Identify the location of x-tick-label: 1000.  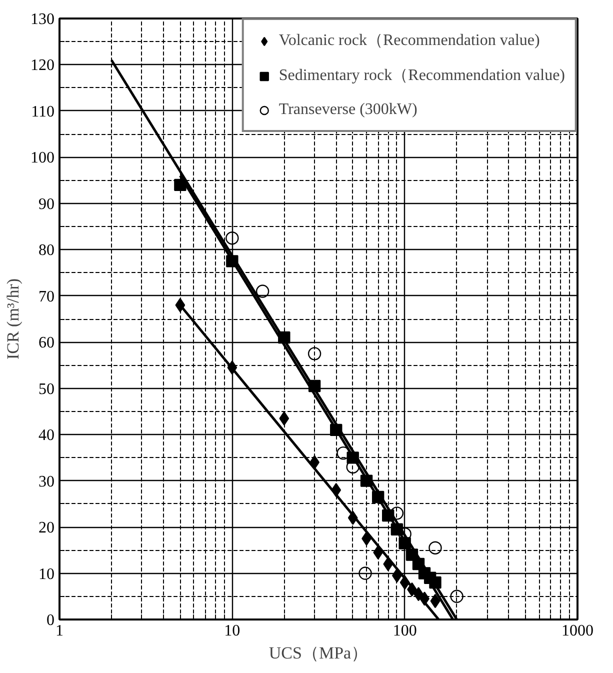
(578, 631).